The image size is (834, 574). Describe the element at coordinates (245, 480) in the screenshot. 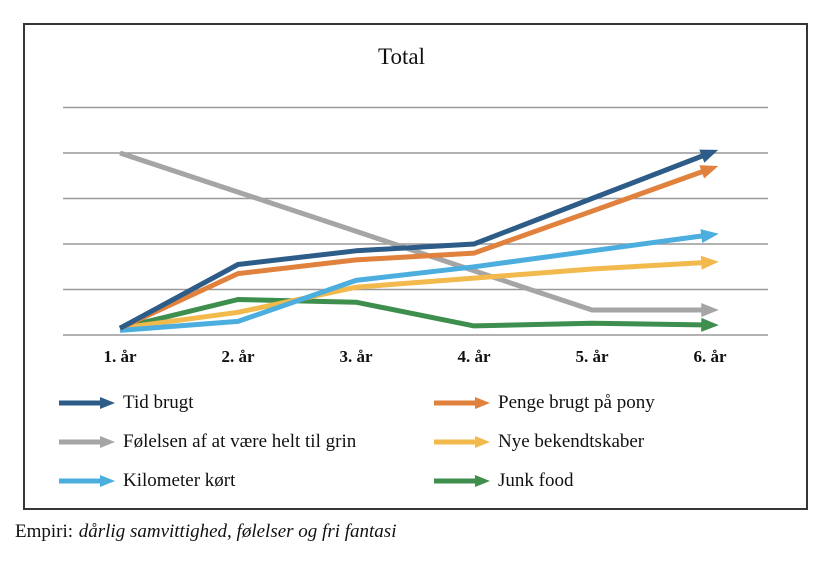

I see `legend-item: Kilometer kørt` at that location.